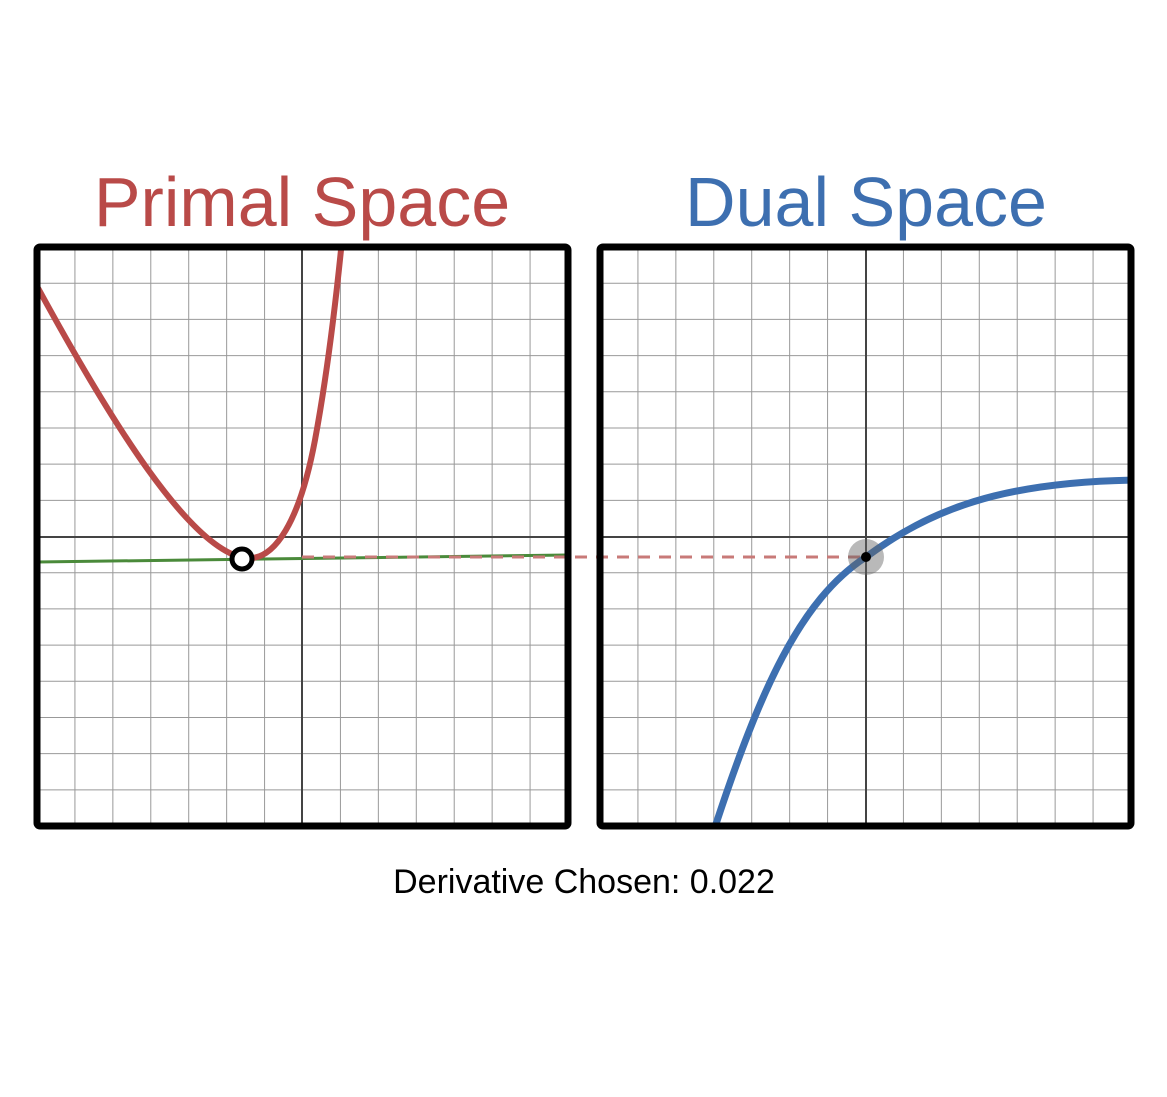 The height and width of the screenshot is (1097, 1167). What do you see at coordinates (191, 404) in the screenshot?
I see `primal-curve` at bounding box center [191, 404].